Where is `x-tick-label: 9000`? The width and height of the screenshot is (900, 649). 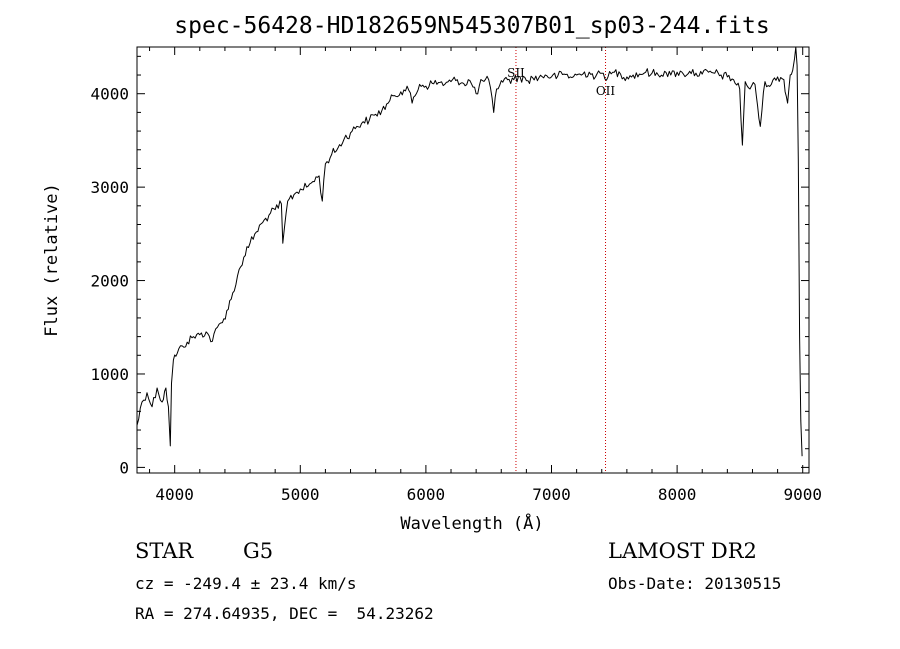 x-tick-label: 9000 is located at coordinates (802, 494).